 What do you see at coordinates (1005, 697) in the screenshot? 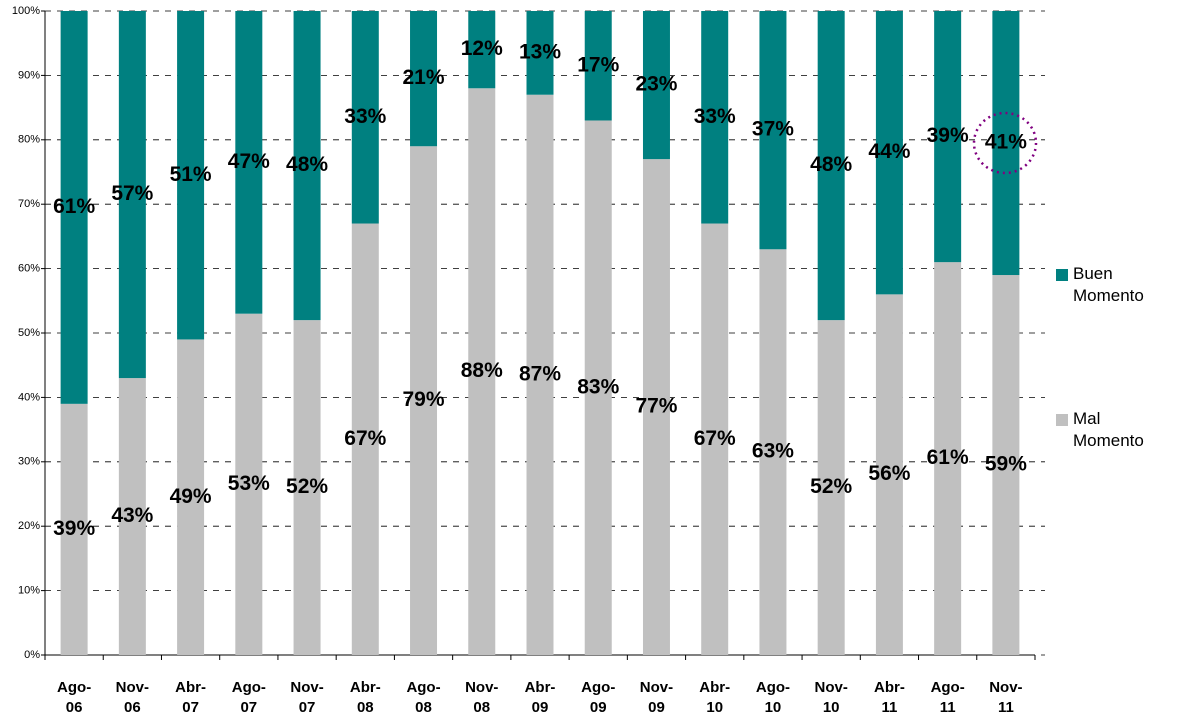
I see `x-tick-label: Nov-11` at bounding box center [1005, 697].